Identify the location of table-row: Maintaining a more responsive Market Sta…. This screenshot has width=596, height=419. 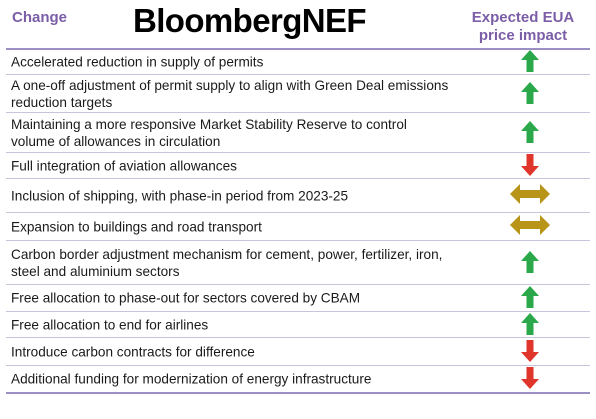
(298, 133).